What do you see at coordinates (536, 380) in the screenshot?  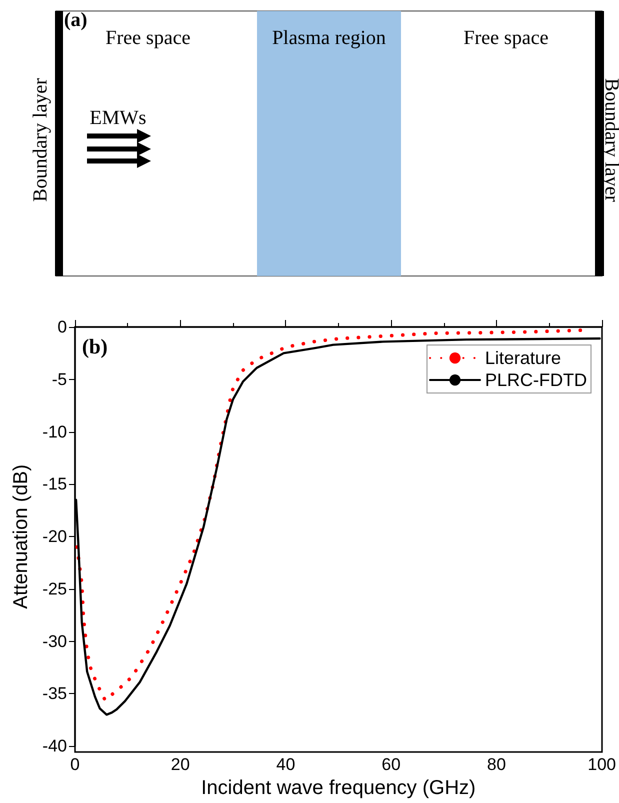 I see `legend-label: PLRC-FDTD` at bounding box center [536, 380].